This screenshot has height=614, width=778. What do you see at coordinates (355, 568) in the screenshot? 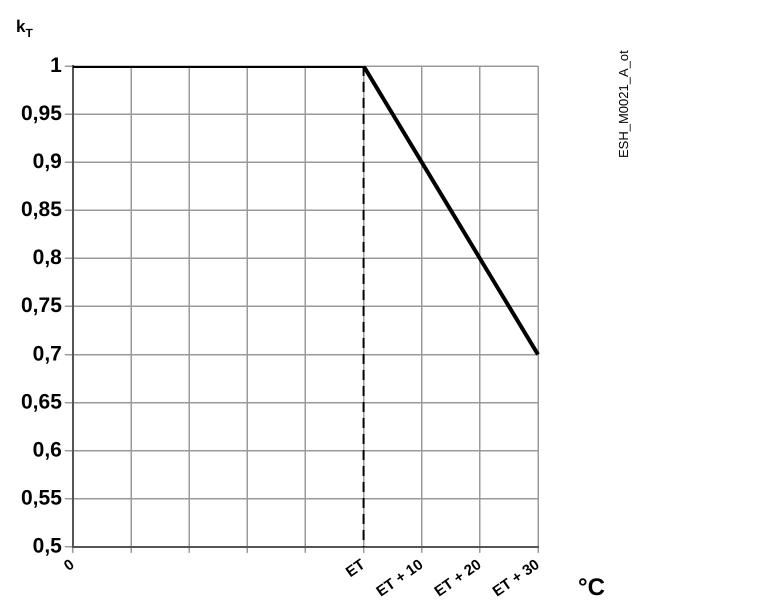
I see `x-tick-label: ET` at bounding box center [355, 568].